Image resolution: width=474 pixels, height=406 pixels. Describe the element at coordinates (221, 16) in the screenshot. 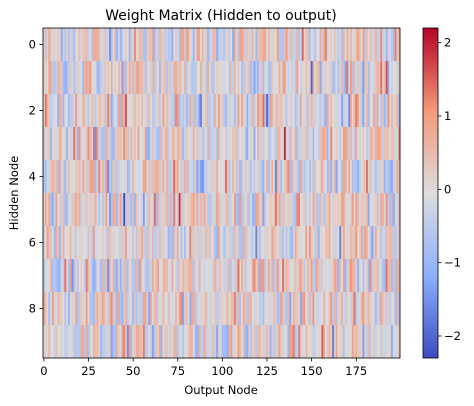

I see `chart-title: Weight Matrix (Hidden to output)` at that location.